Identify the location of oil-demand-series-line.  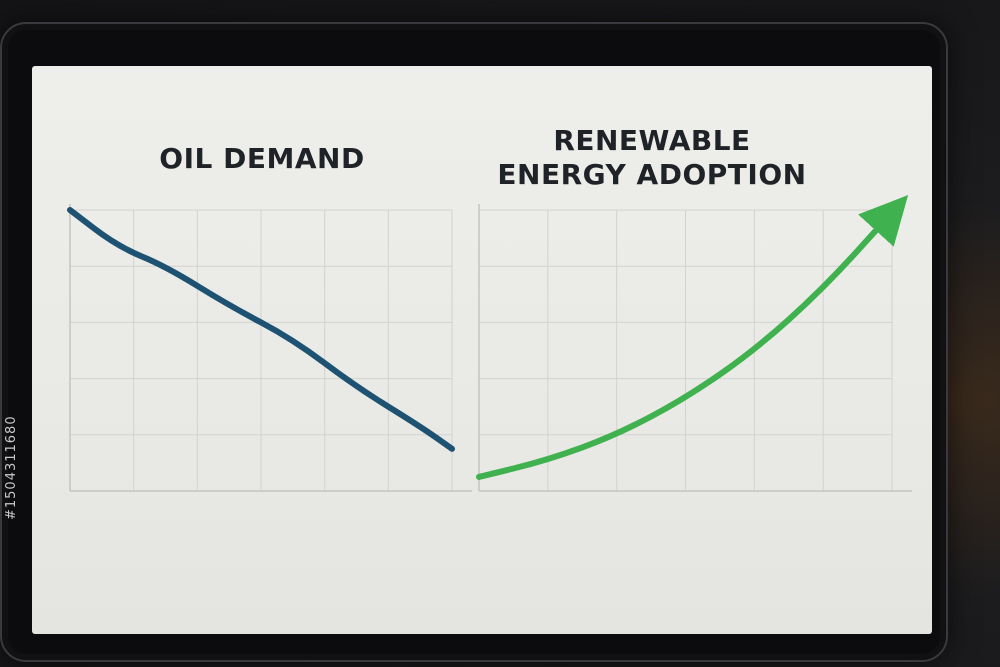
(261, 329).